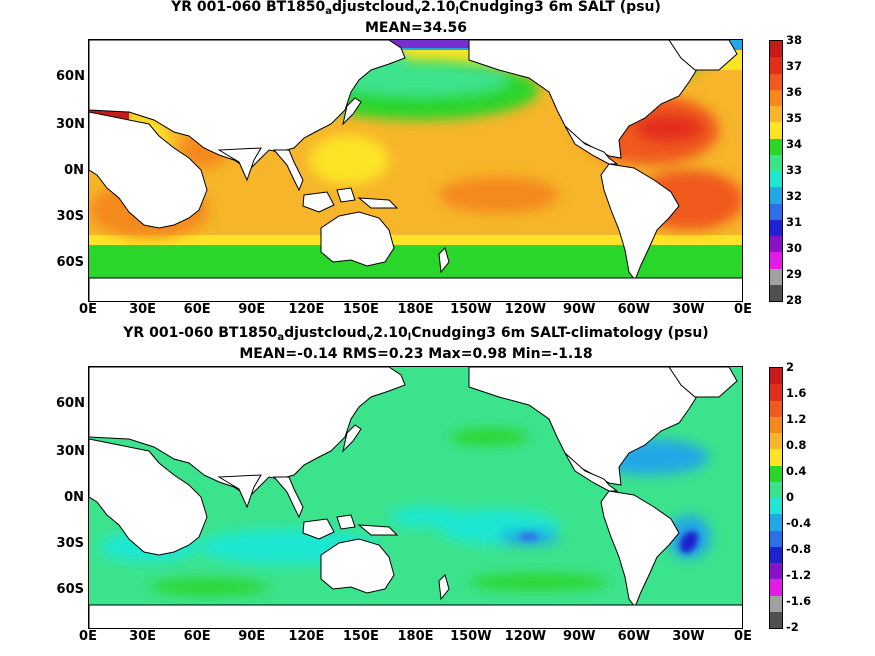 The height and width of the screenshot is (656, 875). Describe the element at coordinates (70, 451) in the screenshot. I see `bottom-lat-label-30n: 30N` at that location.